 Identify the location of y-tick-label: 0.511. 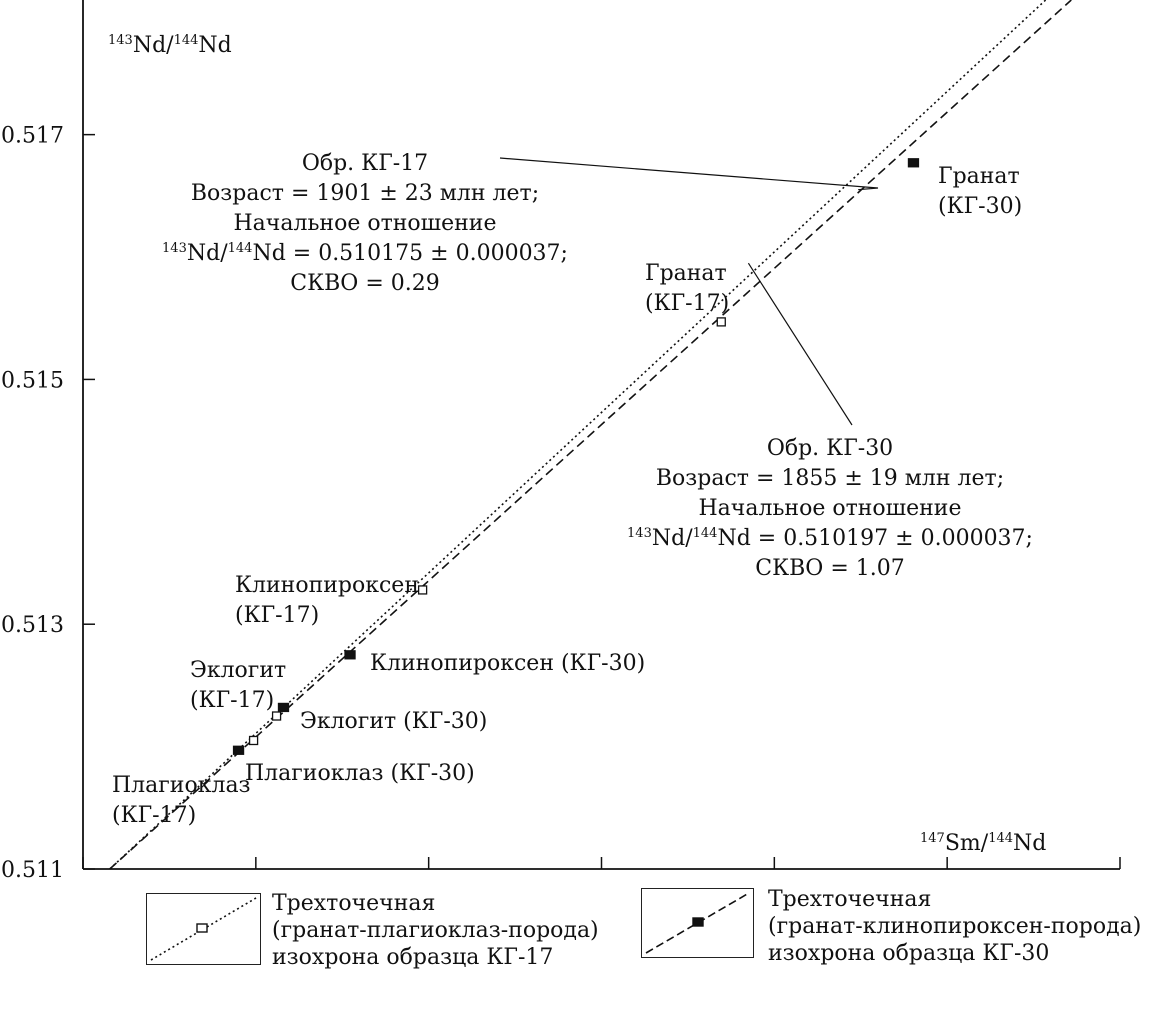
(32, 869).